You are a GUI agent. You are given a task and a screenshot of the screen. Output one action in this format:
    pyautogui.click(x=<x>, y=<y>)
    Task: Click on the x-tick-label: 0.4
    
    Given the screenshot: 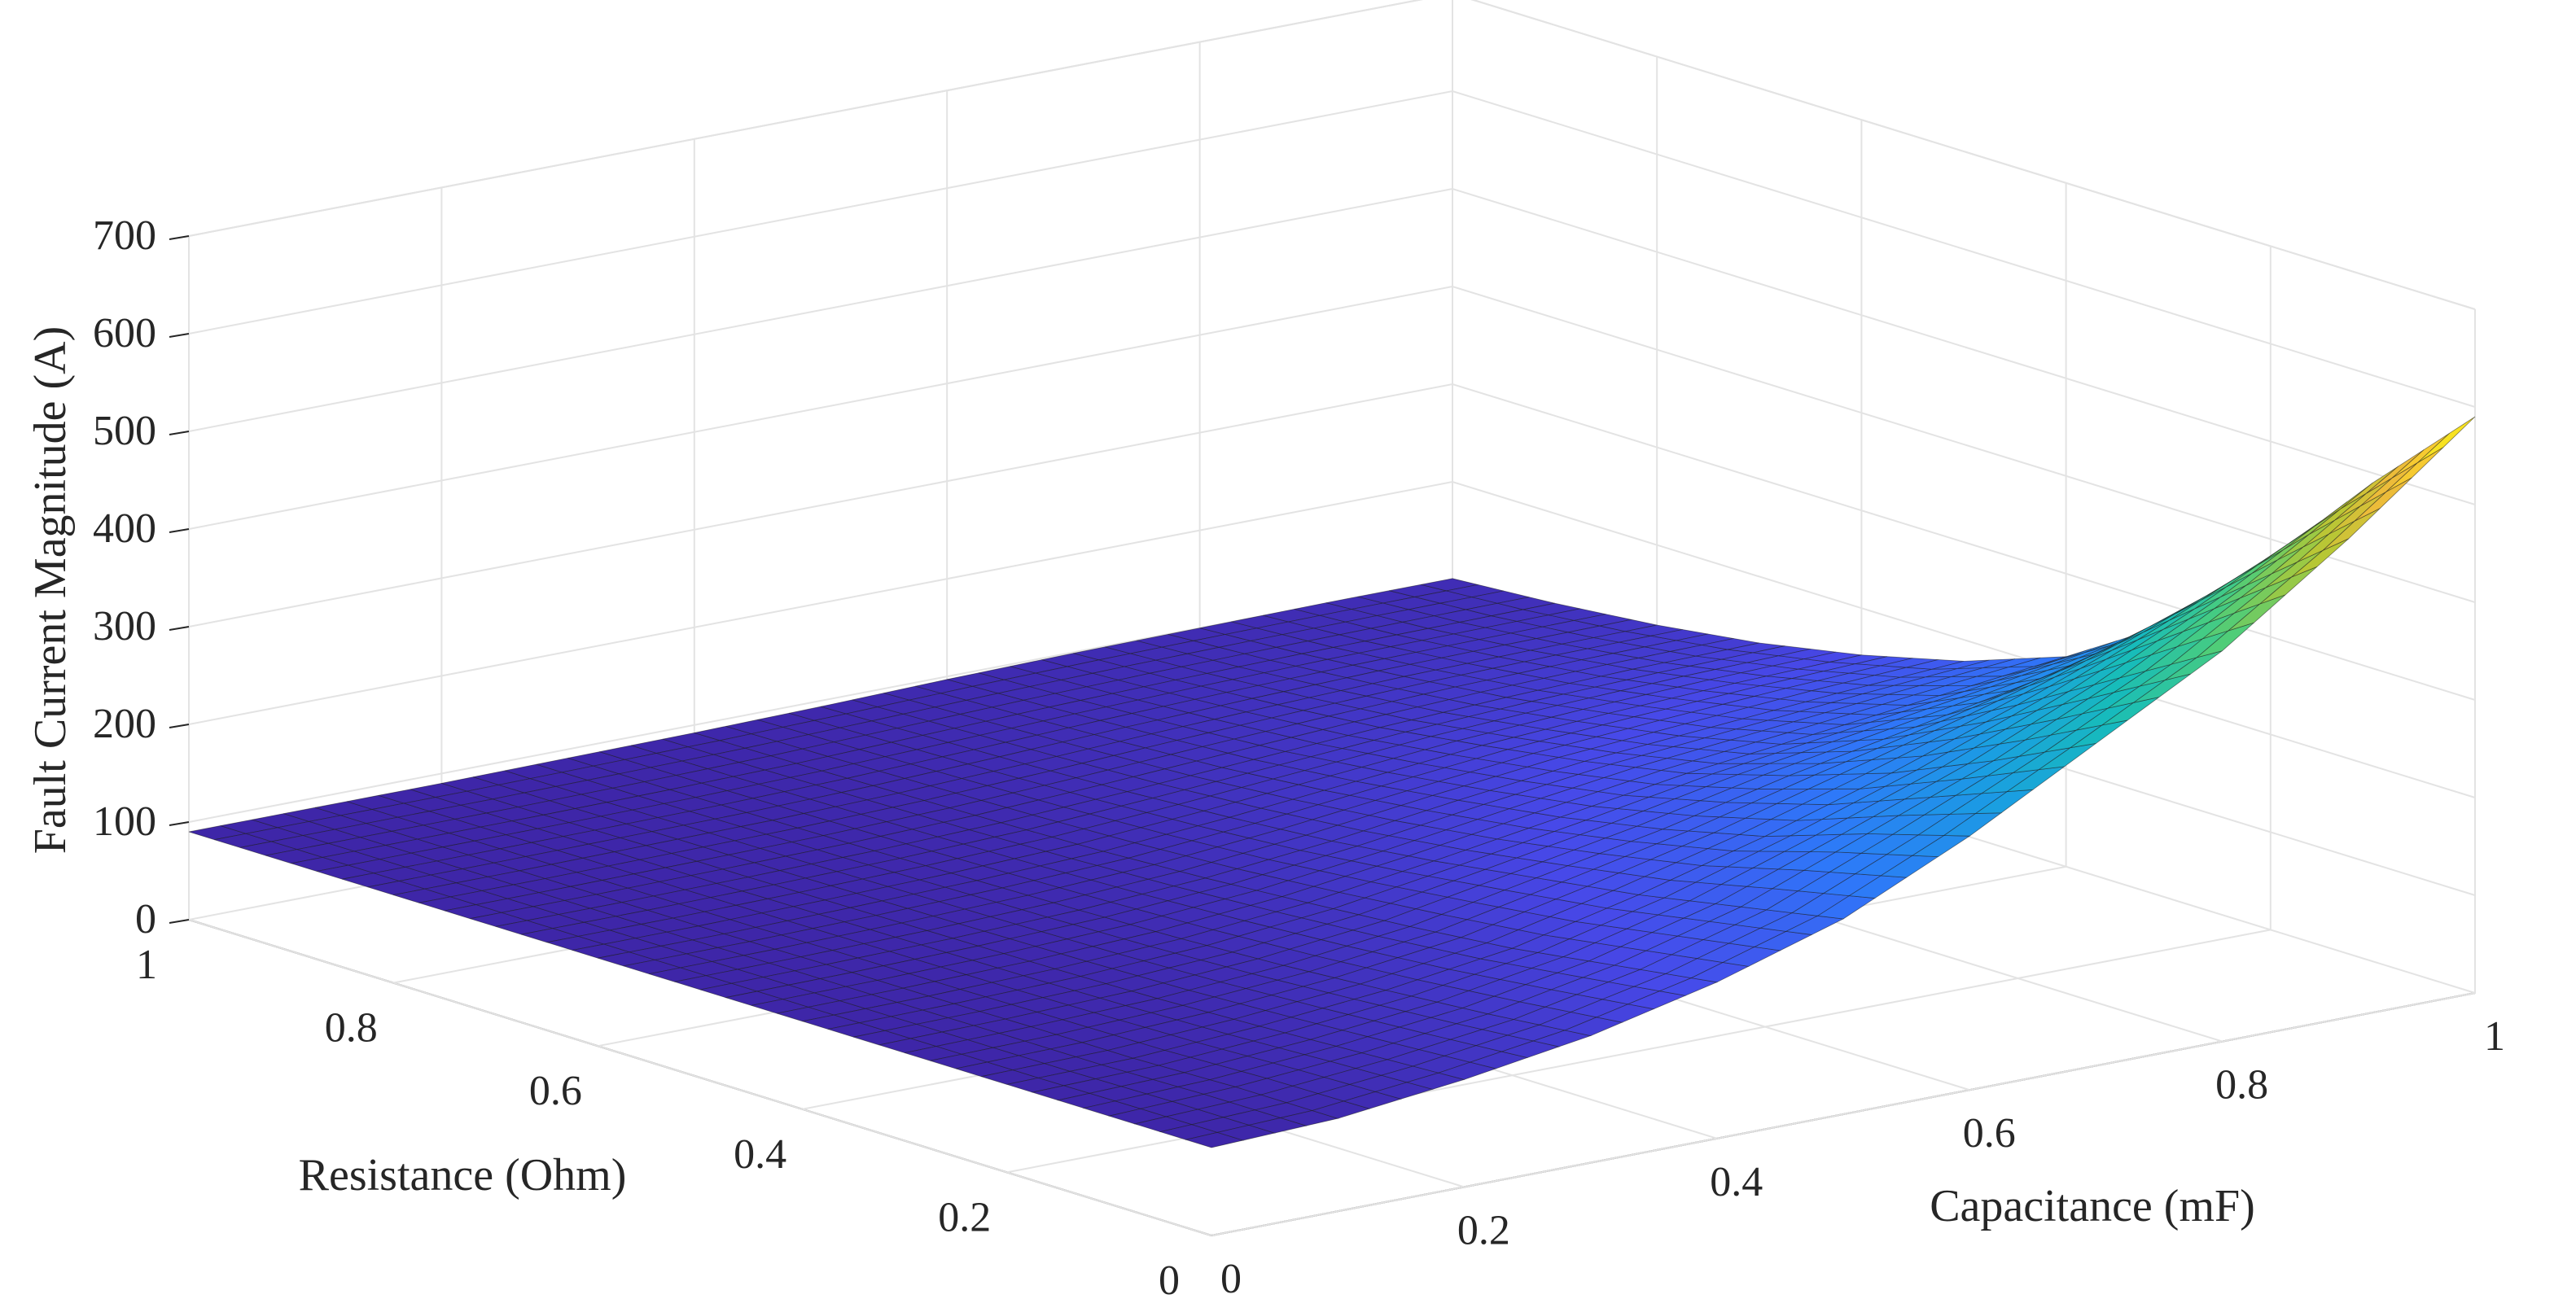 What is the action you would take?
    pyautogui.click(x=1736, y=1182)
    